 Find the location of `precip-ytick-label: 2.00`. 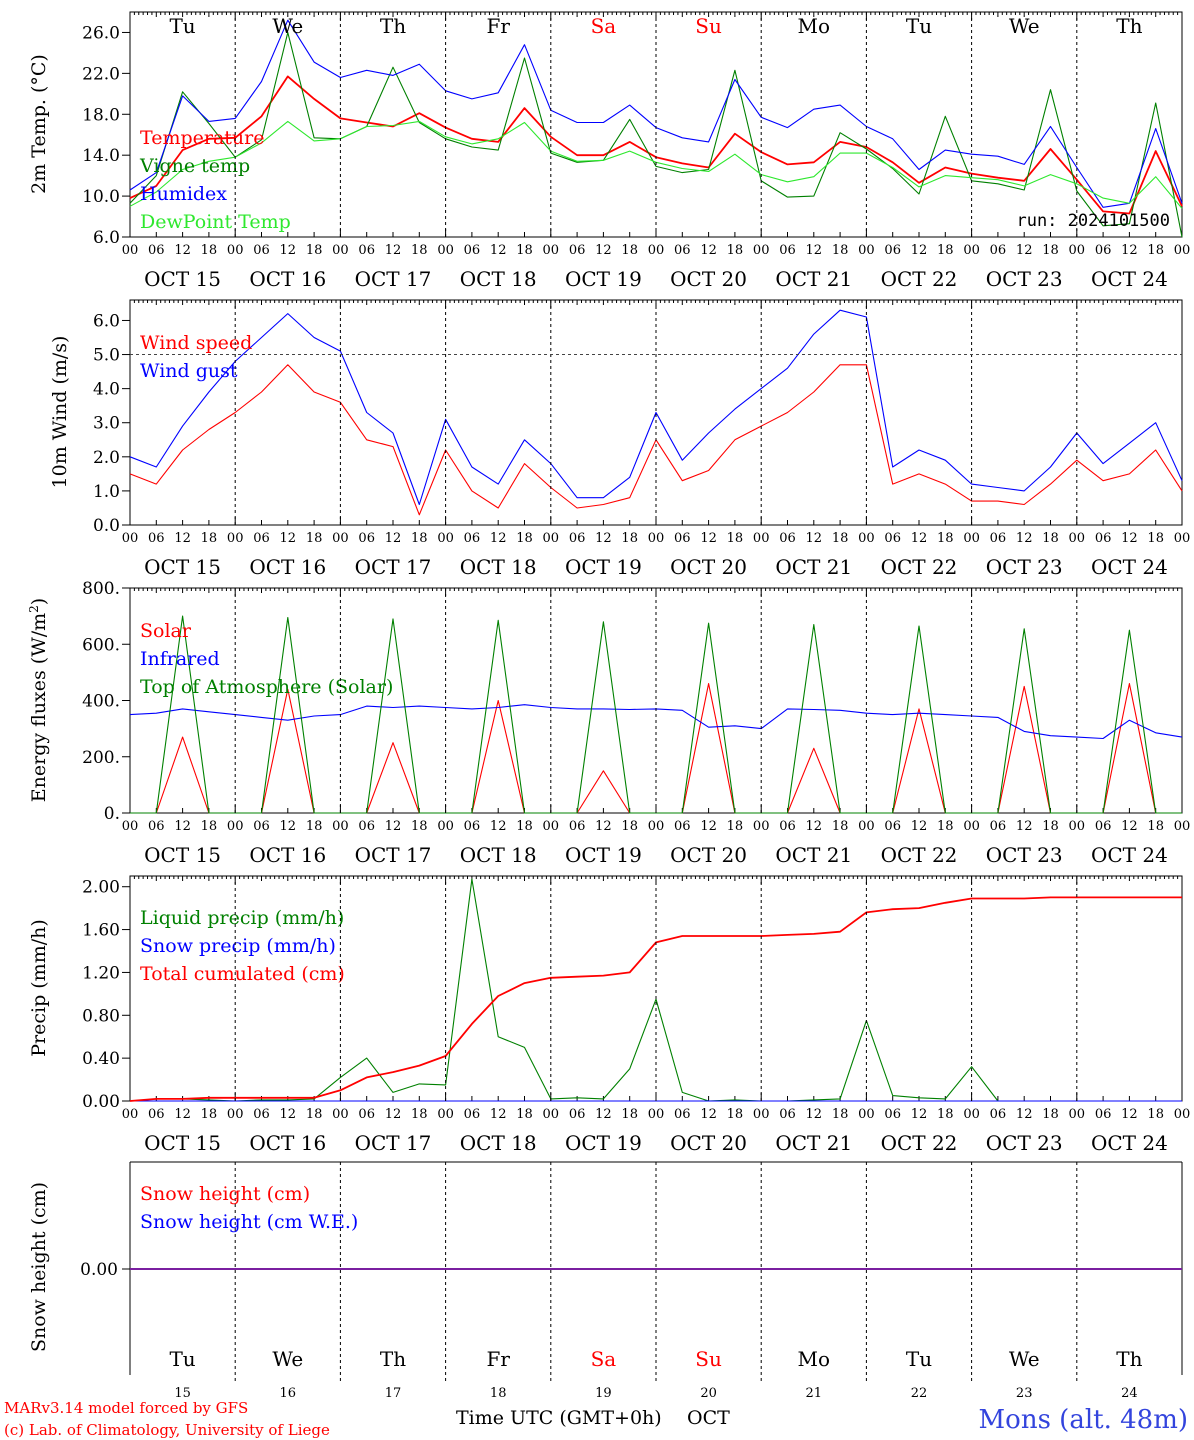

precip-ytick-label: 2.00 is located at coordinates (101, 888).